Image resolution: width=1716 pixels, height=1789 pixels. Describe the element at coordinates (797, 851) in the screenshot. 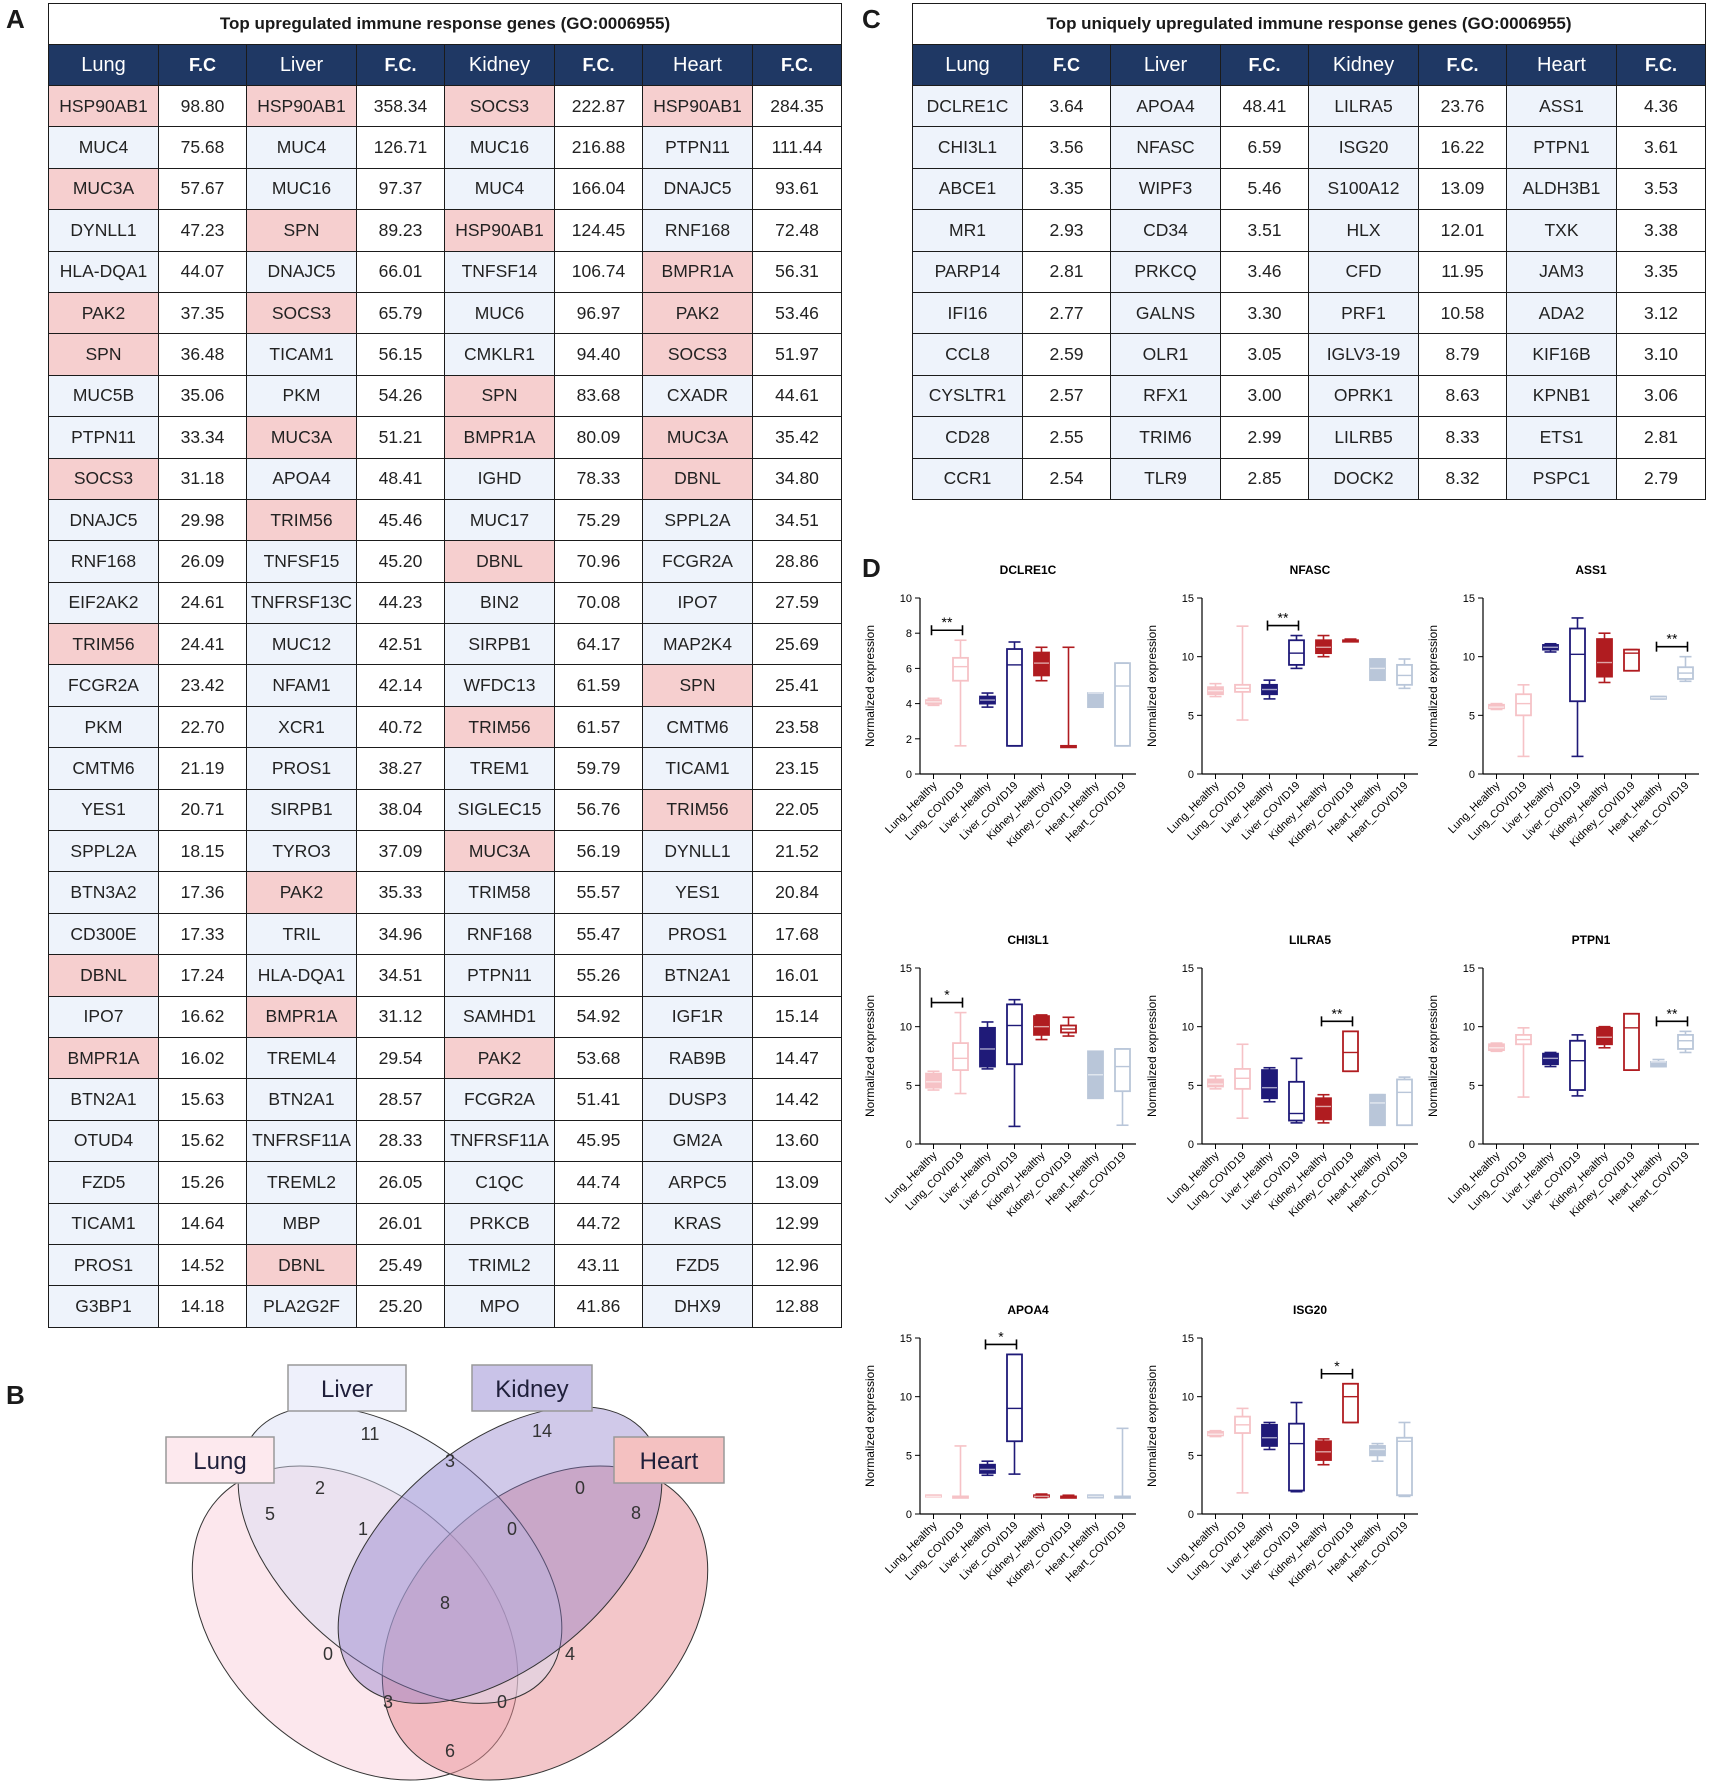

I see `fold-change-cell: 21.52` at that location.